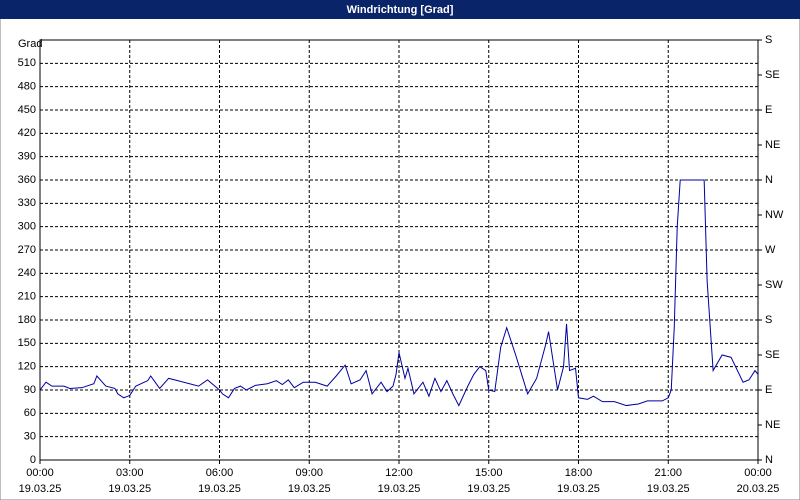 This screenshot has height=500, width=800. I want to click on x-tick-label: 12:00, so click(399, 473).